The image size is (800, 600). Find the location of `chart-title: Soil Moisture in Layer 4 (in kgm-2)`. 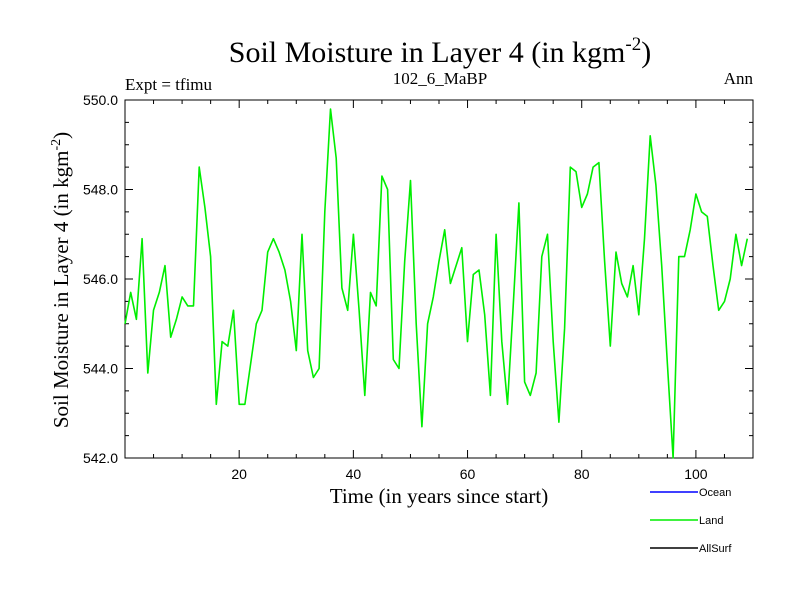

chart-title: Soil Moisture in Layer 4 (in kgm-2) is located at coordinates (440, 51).